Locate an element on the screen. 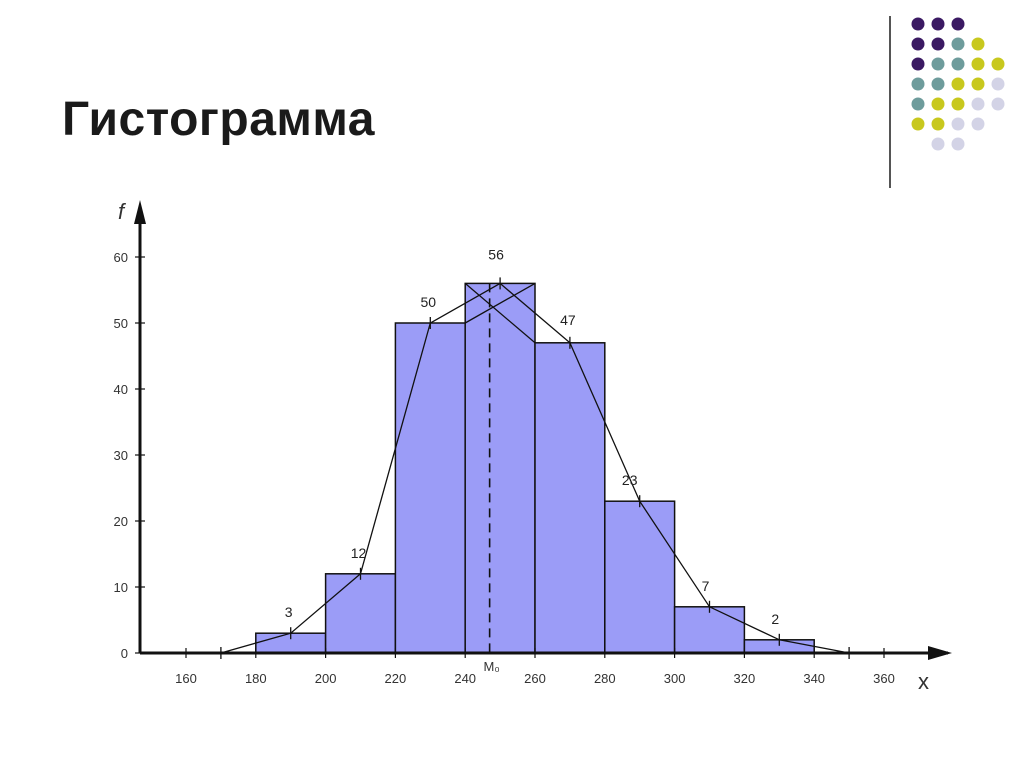  x-tick-label: 300 is located at coordinates (675, 678).